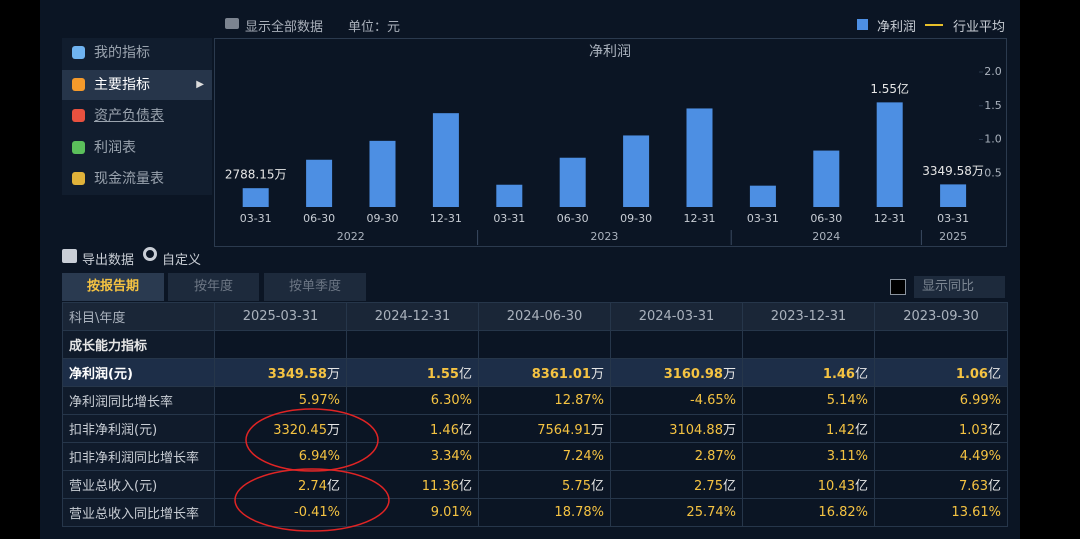 Image resolution: width=1080 pixels, height=539 pixels. I want to click on menu-label: 主要指标, so click(122, 84).